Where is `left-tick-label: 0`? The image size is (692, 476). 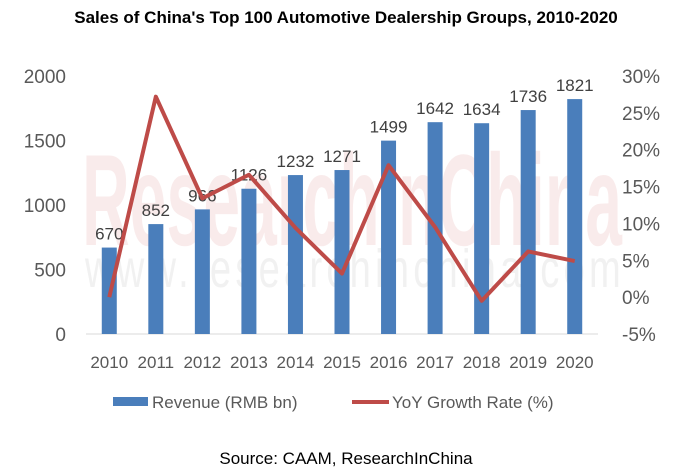
left-tick-label: 0 is located at coordinates (60, 335).